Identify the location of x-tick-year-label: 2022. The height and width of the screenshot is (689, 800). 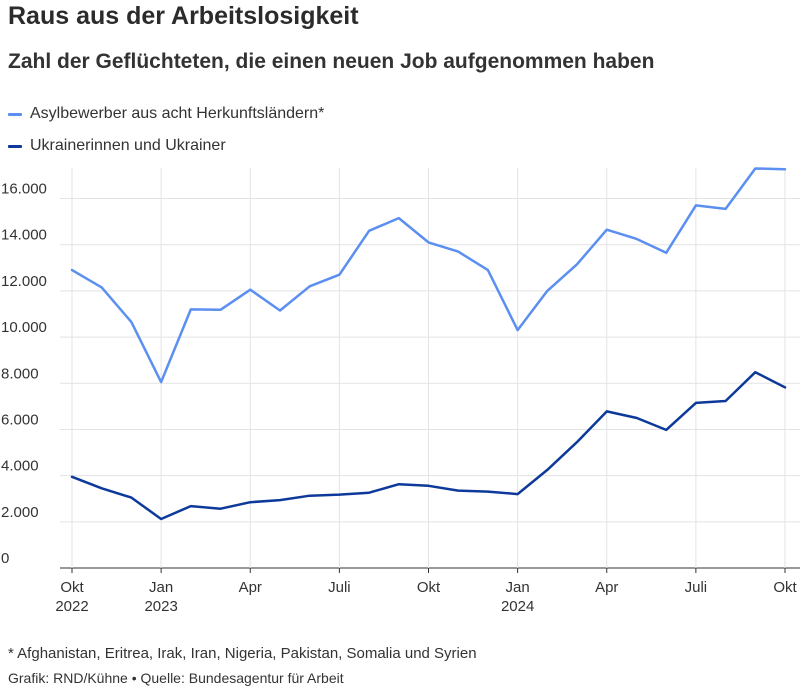
(71, 606).